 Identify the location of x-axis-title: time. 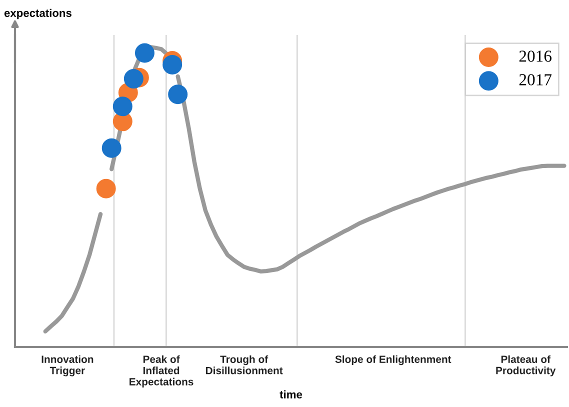
(291, 394).